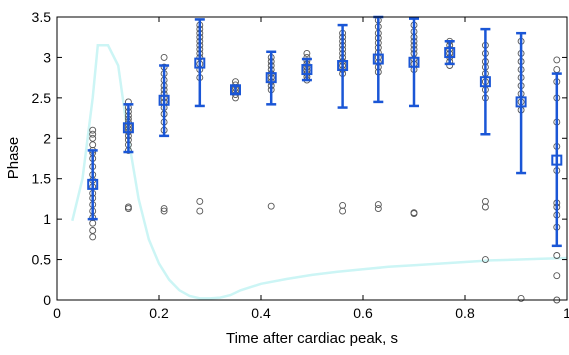  Describe the element at coordinates (47, 138) in the screenshot. I see `y-tick-label: 2` at that location.